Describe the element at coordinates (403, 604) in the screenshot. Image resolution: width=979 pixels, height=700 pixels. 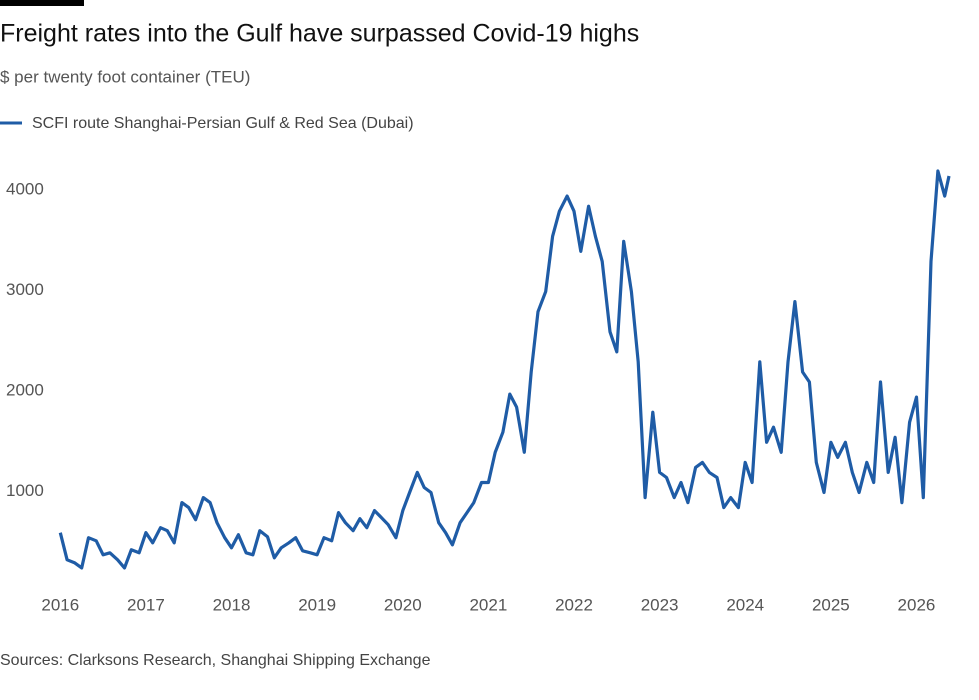
I see `x-tick-label: 2020` at that location.